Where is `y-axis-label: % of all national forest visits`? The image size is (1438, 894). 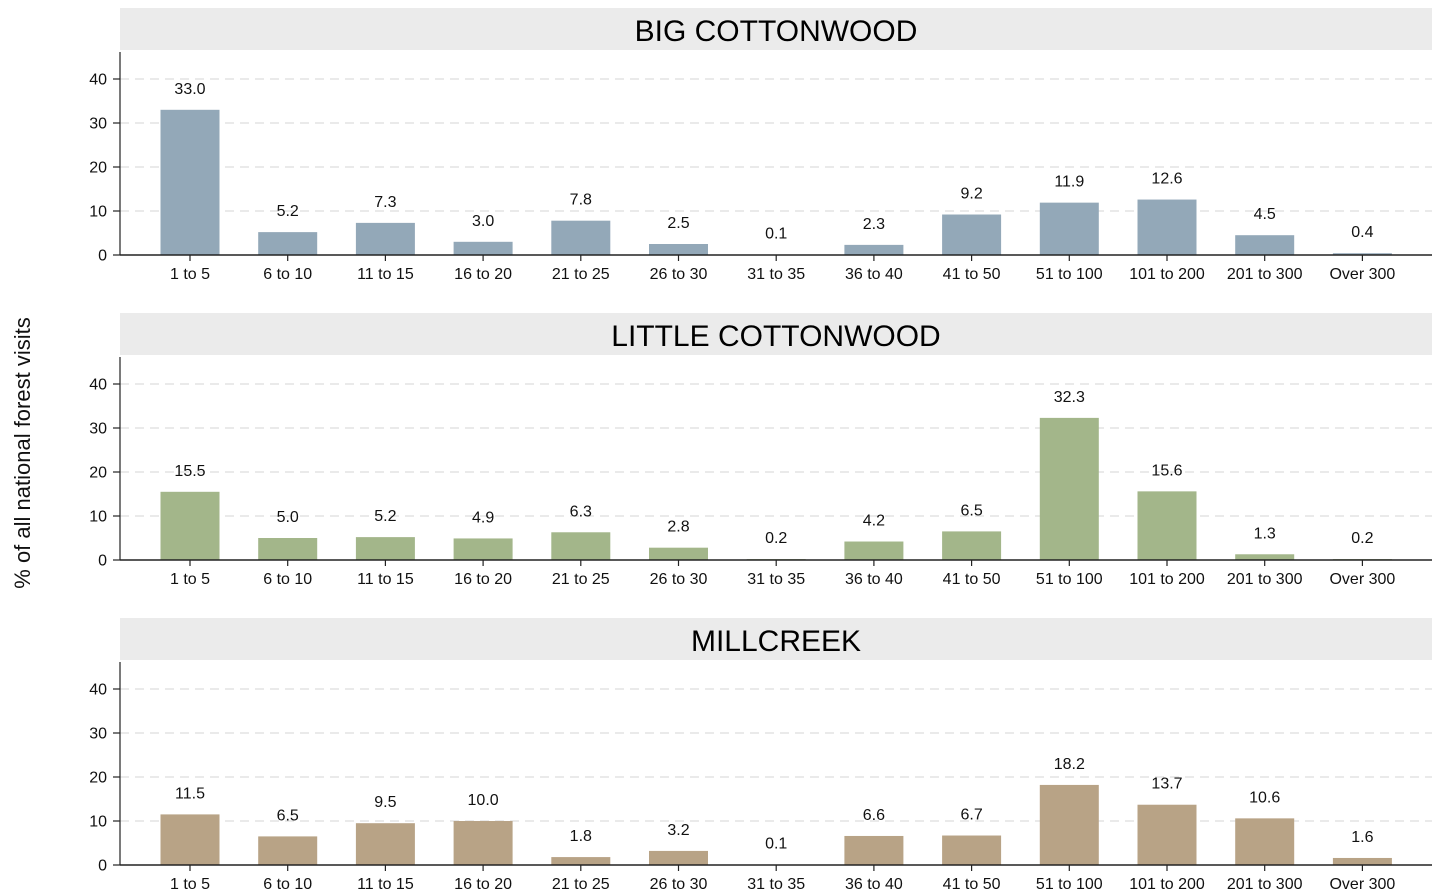
y-axis-label: % of all national forest visits is located at coordinates (22, 452).